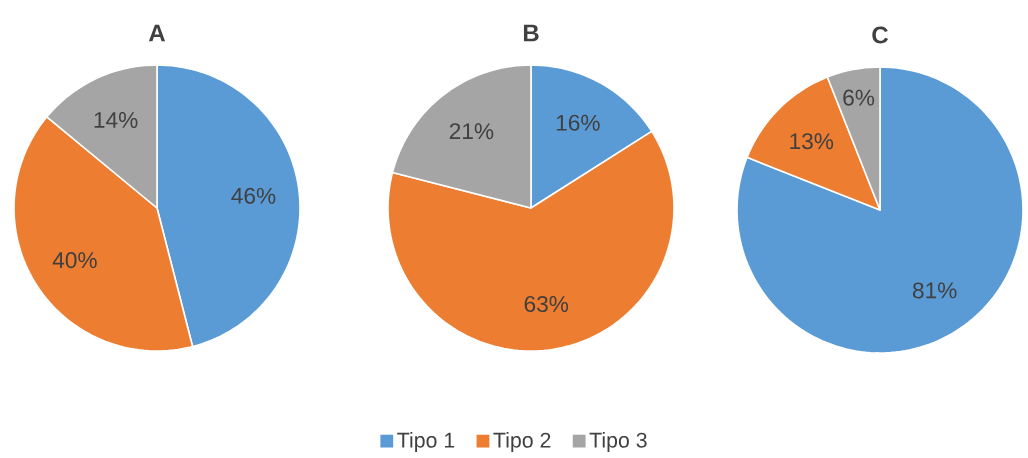 This screenshot has height=458, width=1028. Describe the element at coordinates (522, 442) in the screenshot. I see `legend-label: Tipo 2` at that location.